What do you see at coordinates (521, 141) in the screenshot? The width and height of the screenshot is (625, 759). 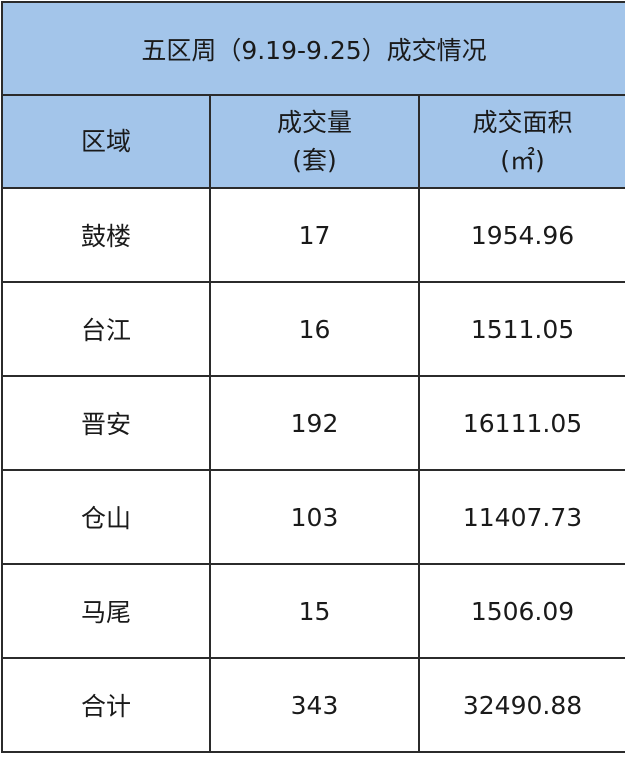 I see `header-area: 成交面积 (㎡)` at bounding box center [521, 141].